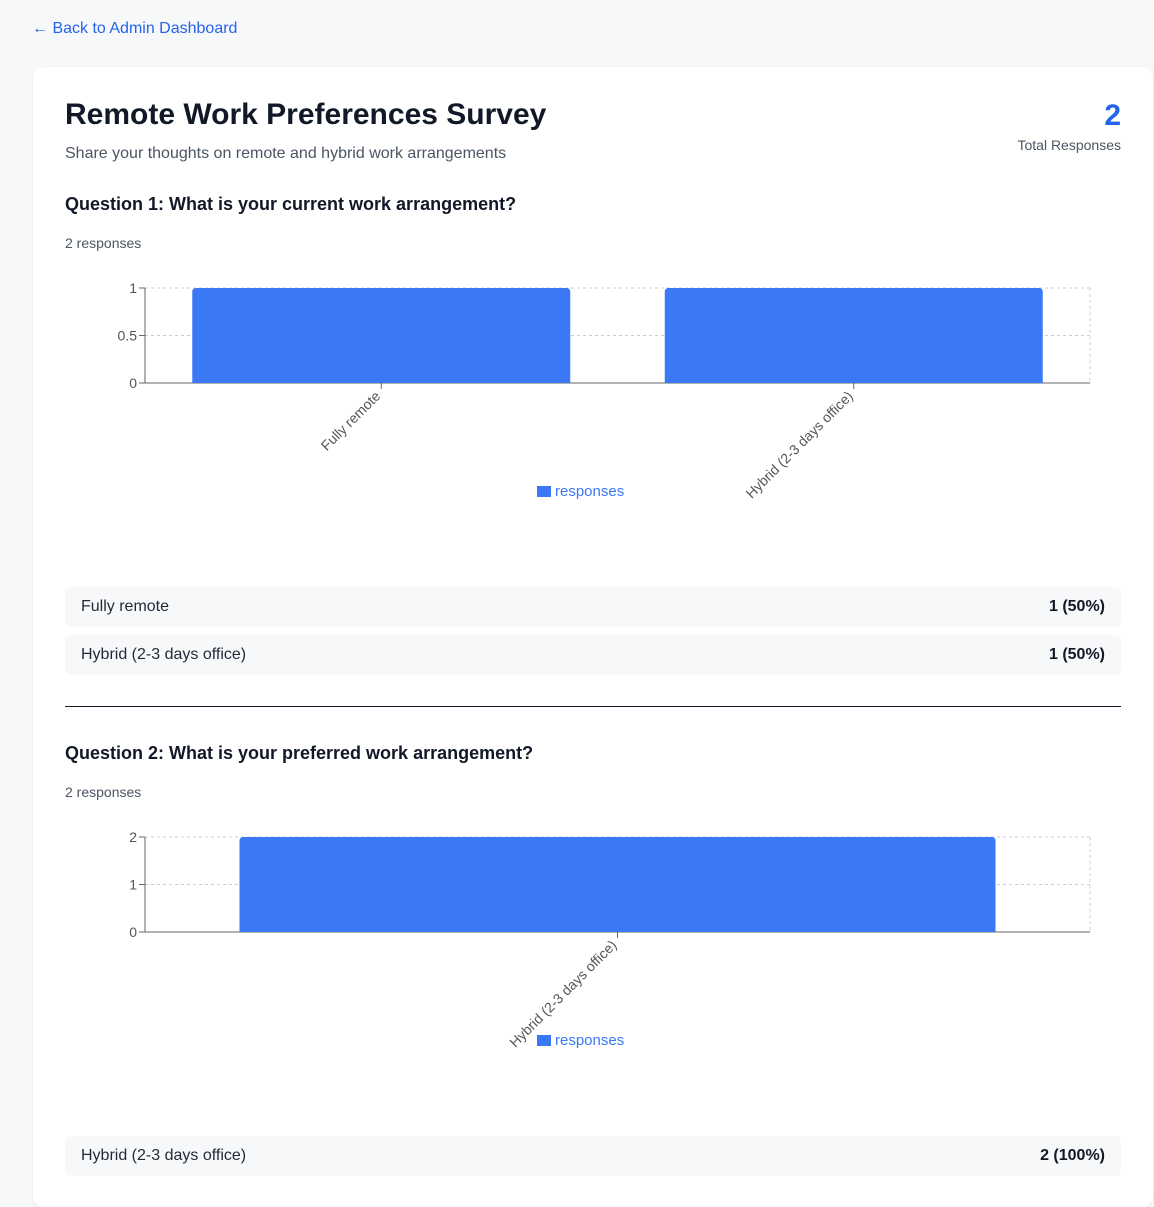 This screenshot has height=1207, width=1154. What do you see at coordinates (1112, 115) in the screenshot?
I see `total-responses-count: 2` at bounding box center [1112, 115].